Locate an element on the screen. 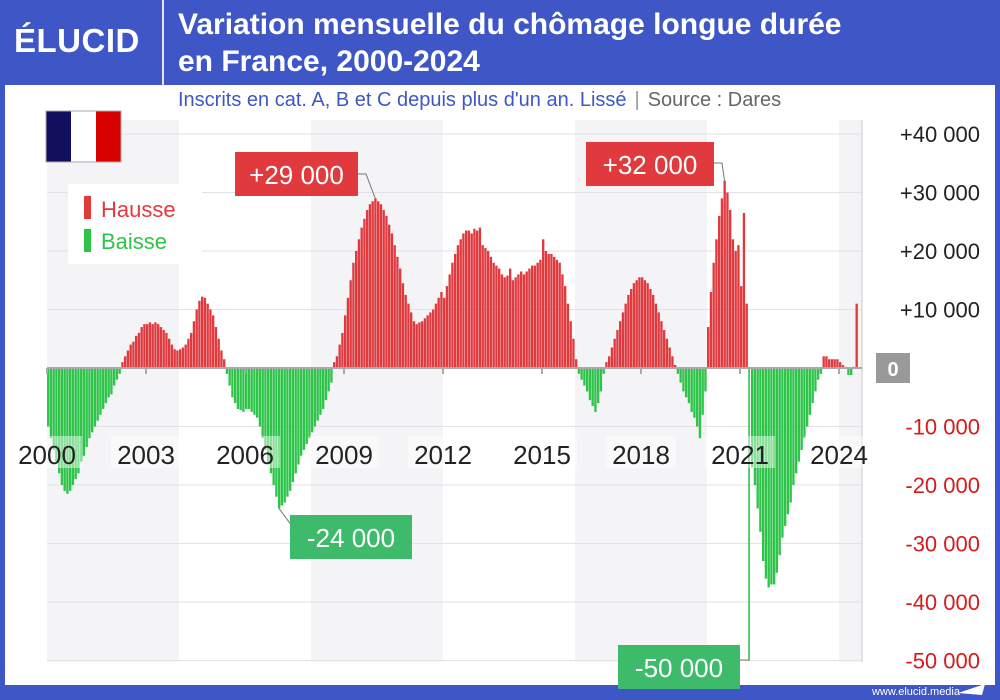 This screenshot has width=1000, height=700. annotation-leader-line is located at coordinates (367, 186).